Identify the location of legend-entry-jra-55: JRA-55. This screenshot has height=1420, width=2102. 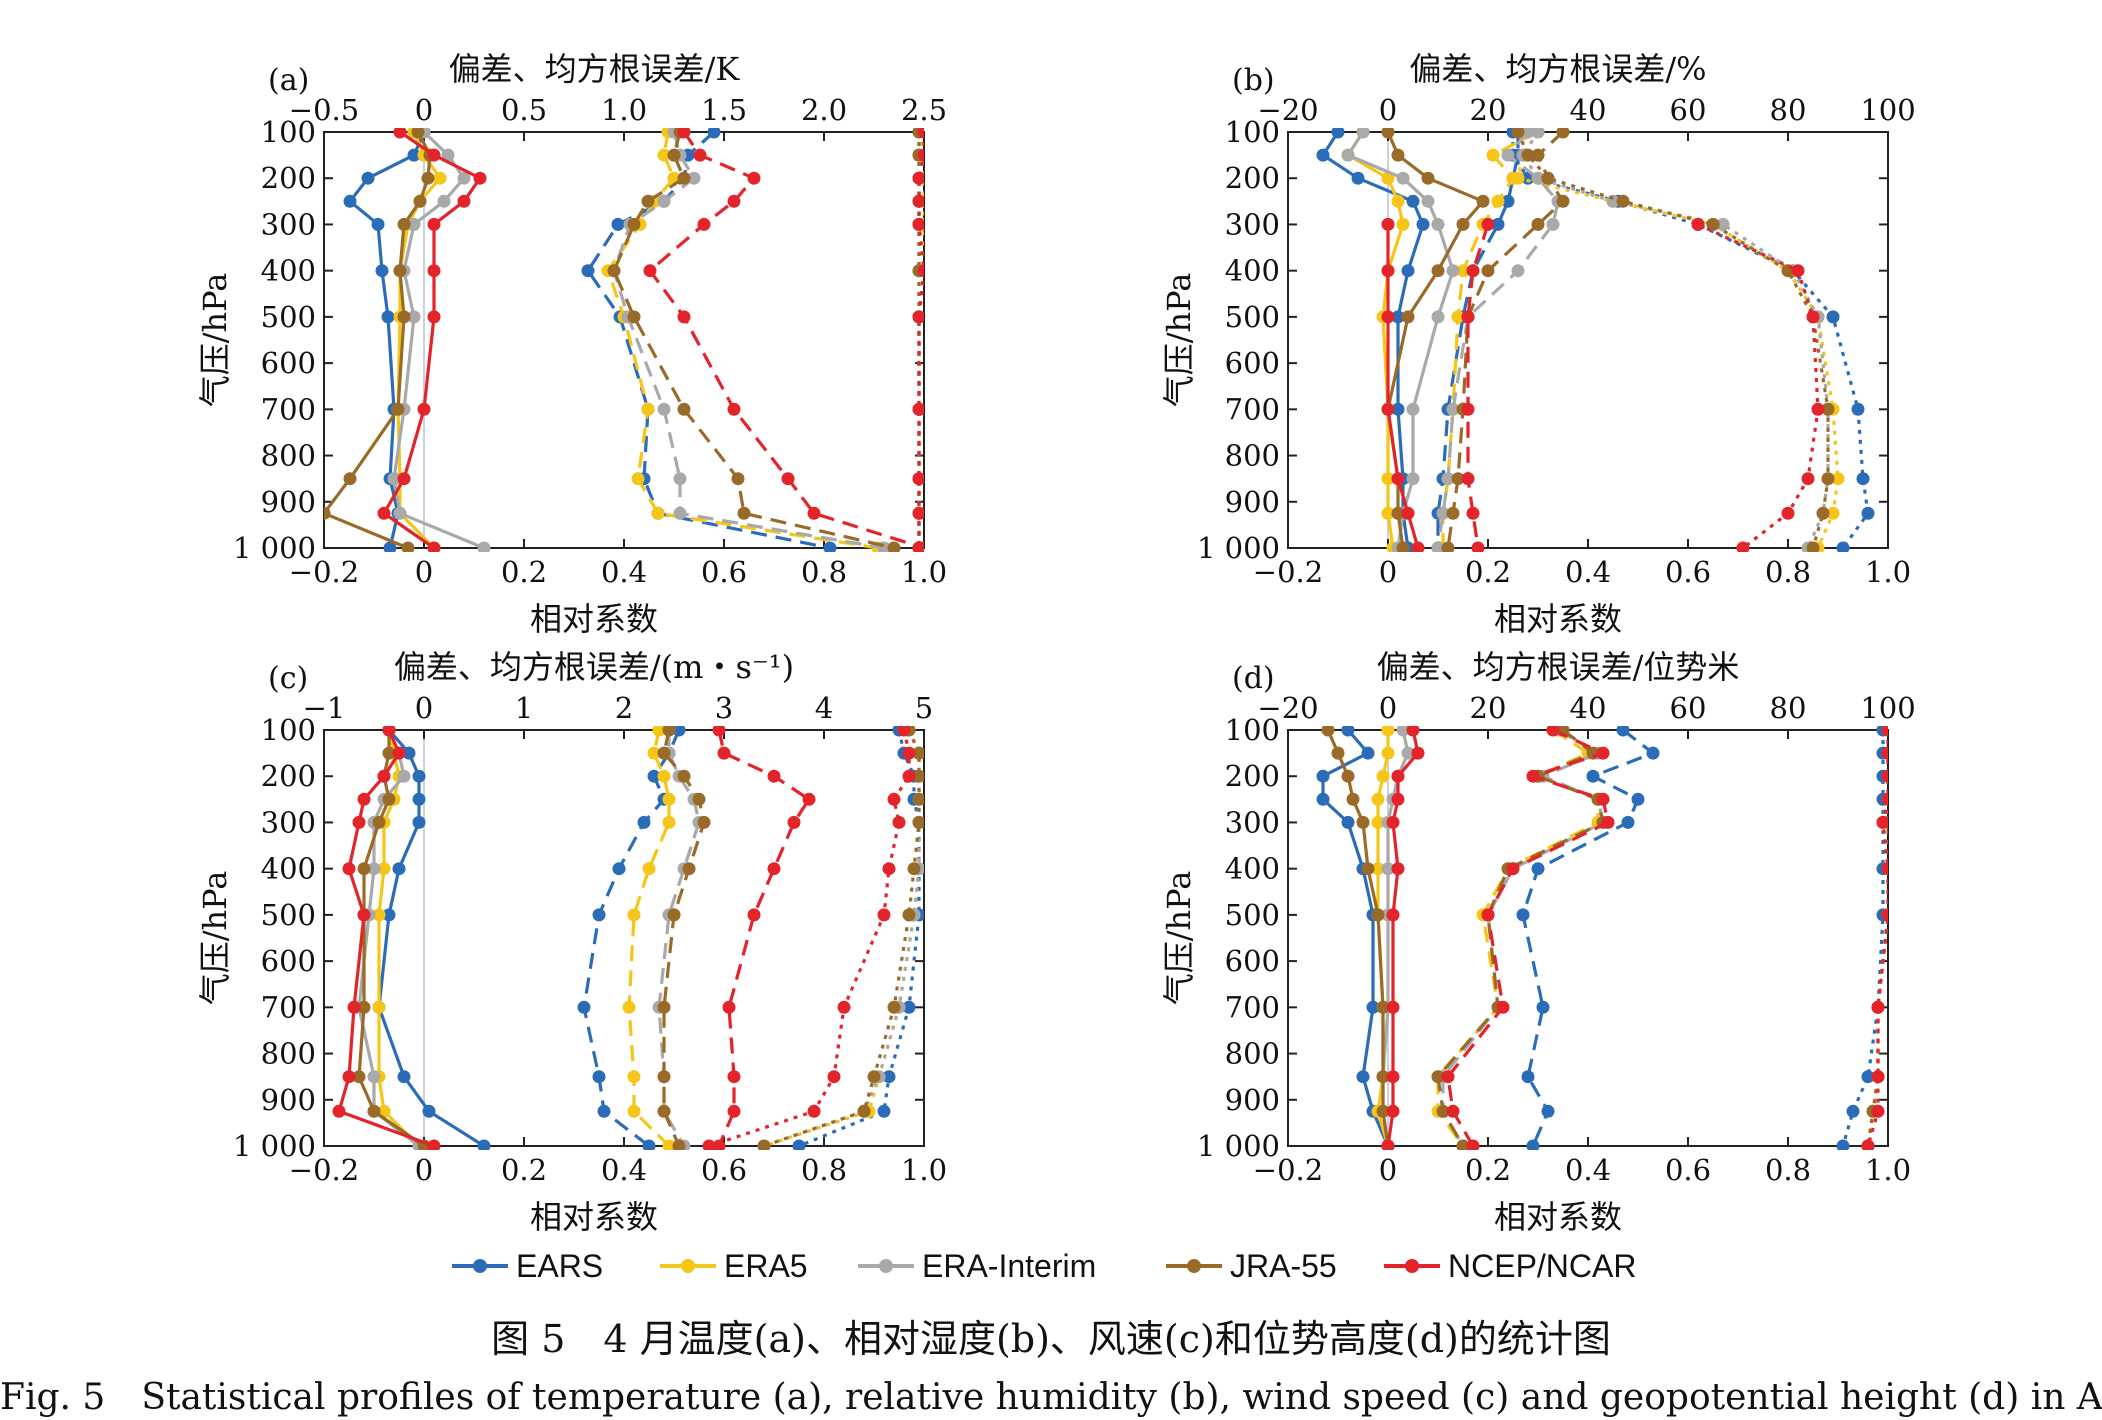
(1251, 1266).